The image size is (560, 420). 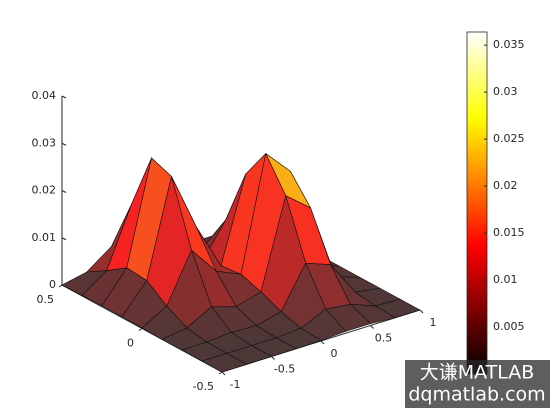 I want to click on watermark-line2: dqmatlab.com, so click(x=476, y=395).